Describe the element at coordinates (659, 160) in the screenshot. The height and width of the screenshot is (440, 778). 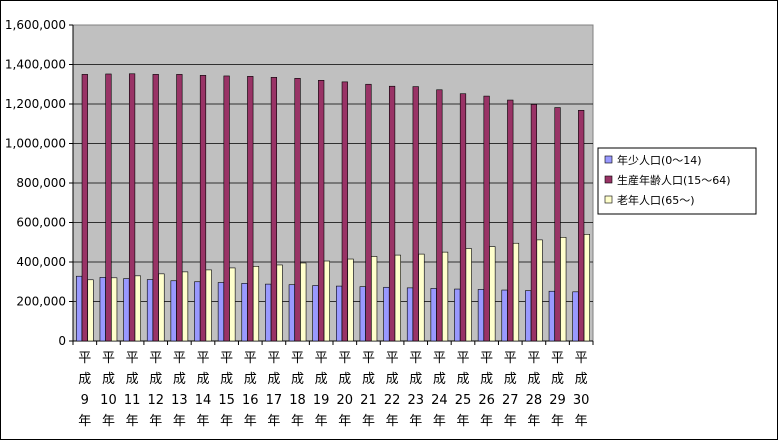
I see `legend-label-1: 年少人口(0～14)` at that location.